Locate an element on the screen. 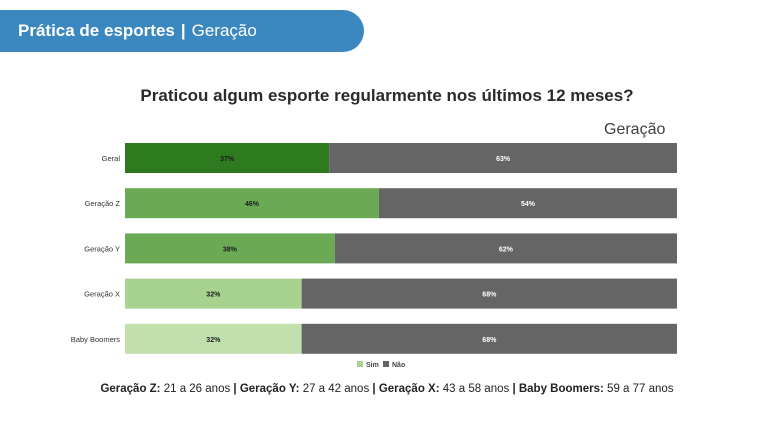 This screenshot has width=774, height=432. category-label: Geral is located at coordinates (111, 158).